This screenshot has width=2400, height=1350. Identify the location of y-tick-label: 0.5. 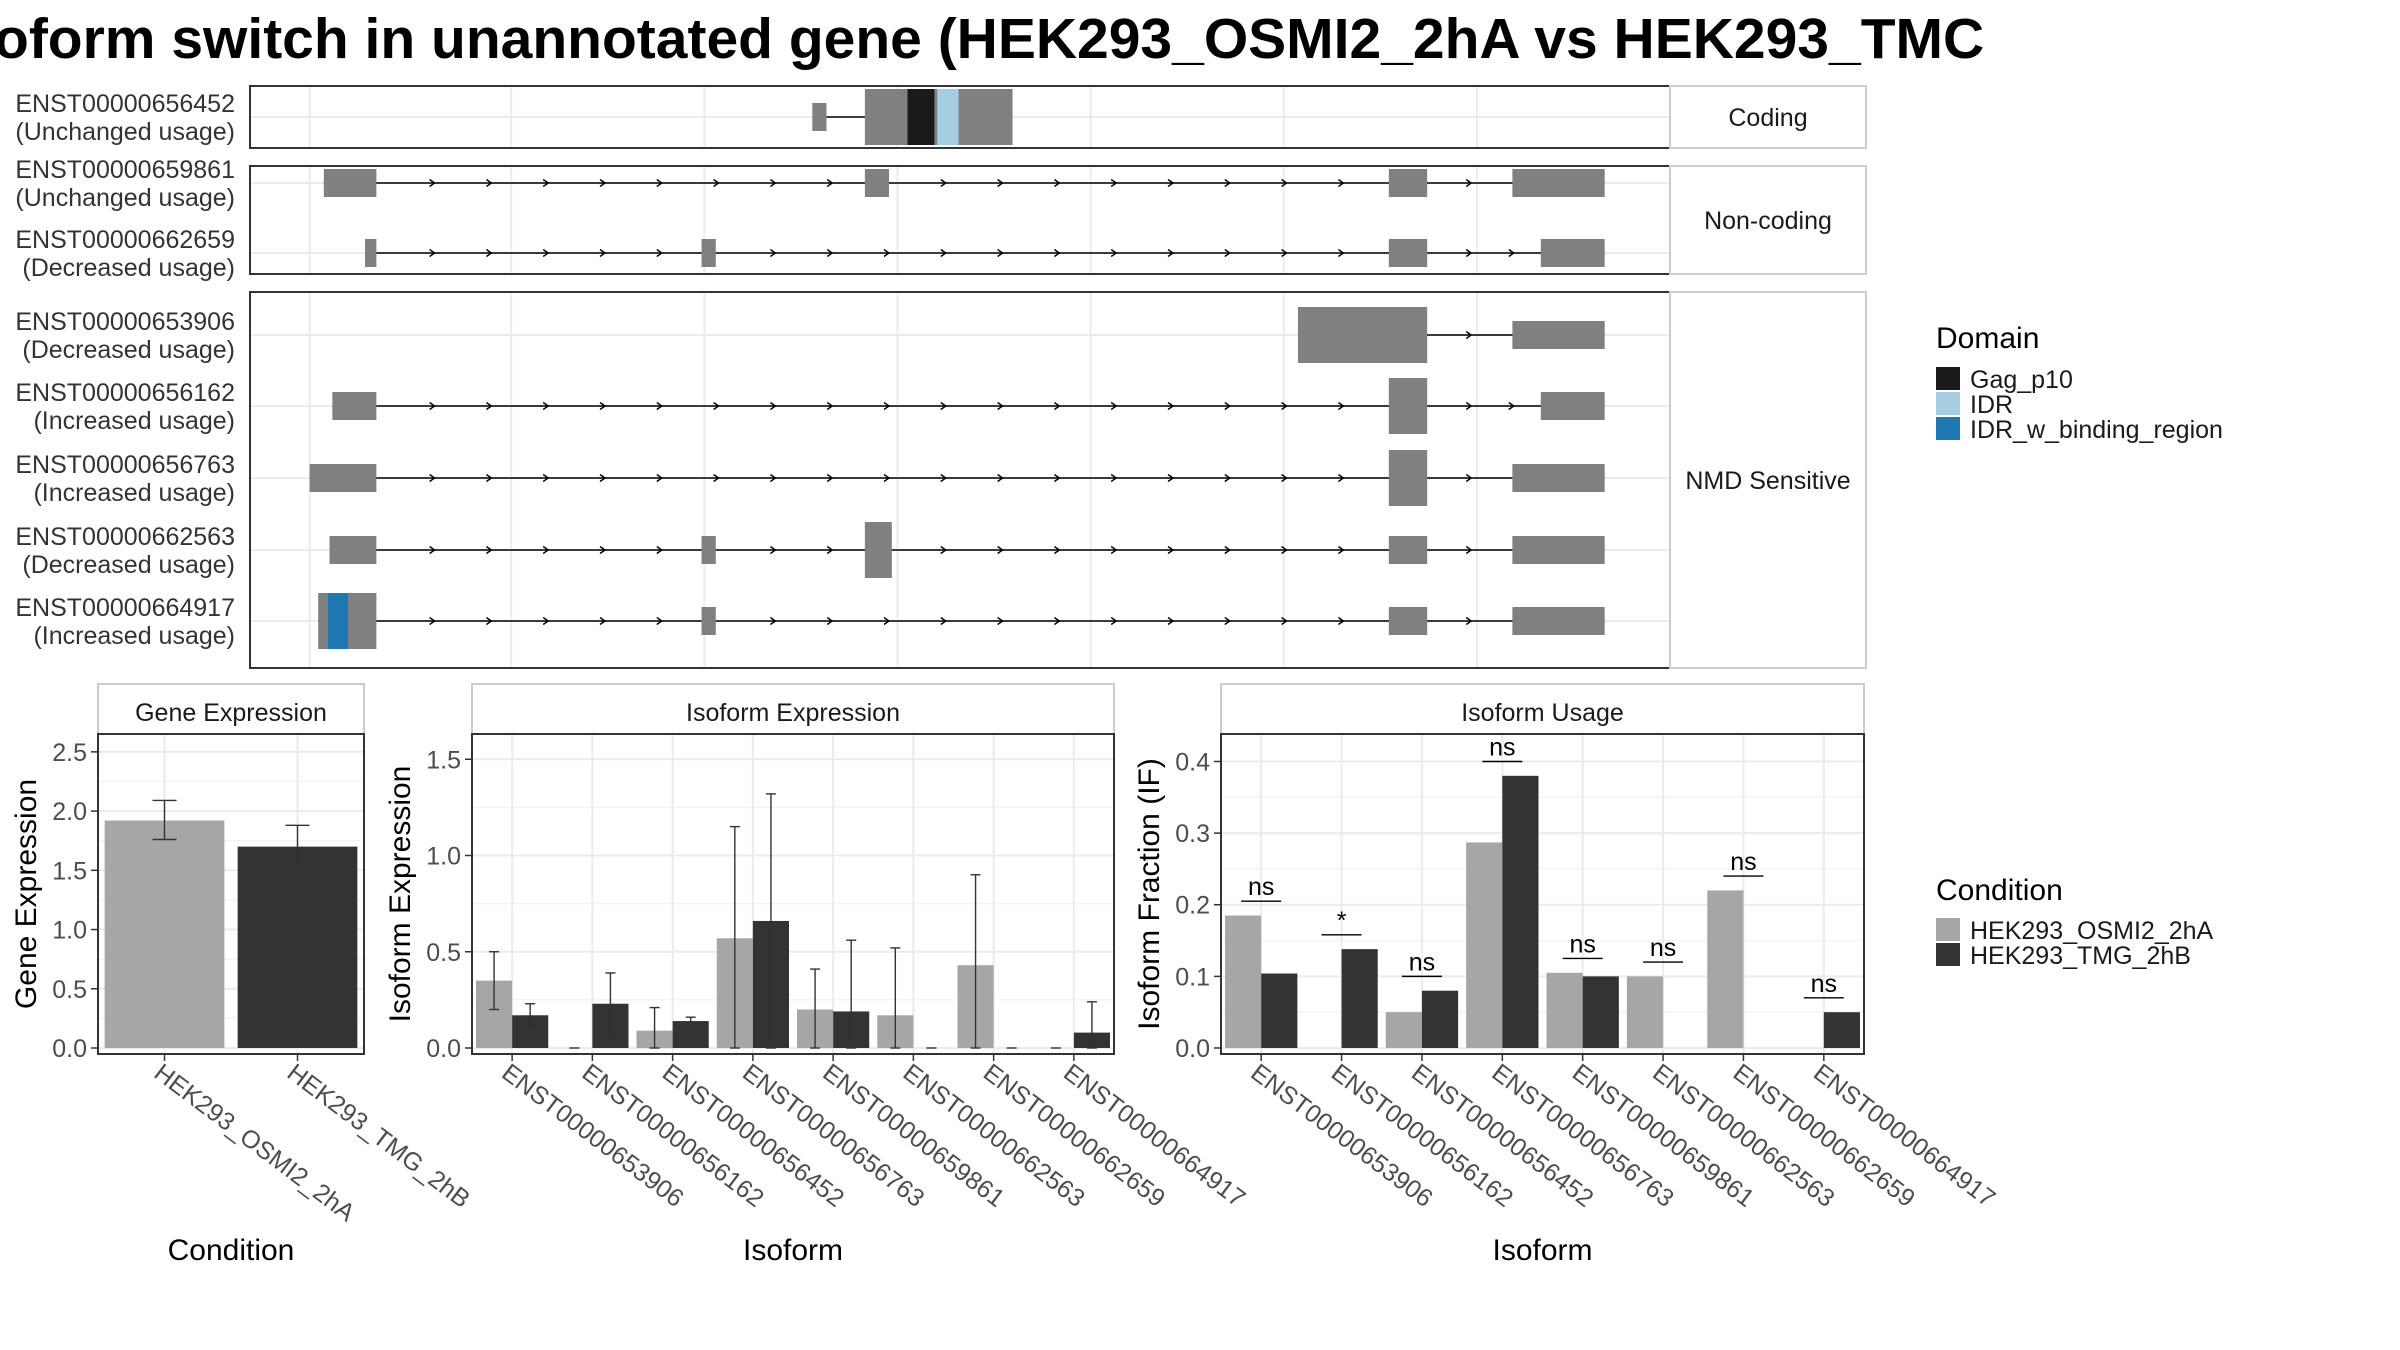
(69, 990).